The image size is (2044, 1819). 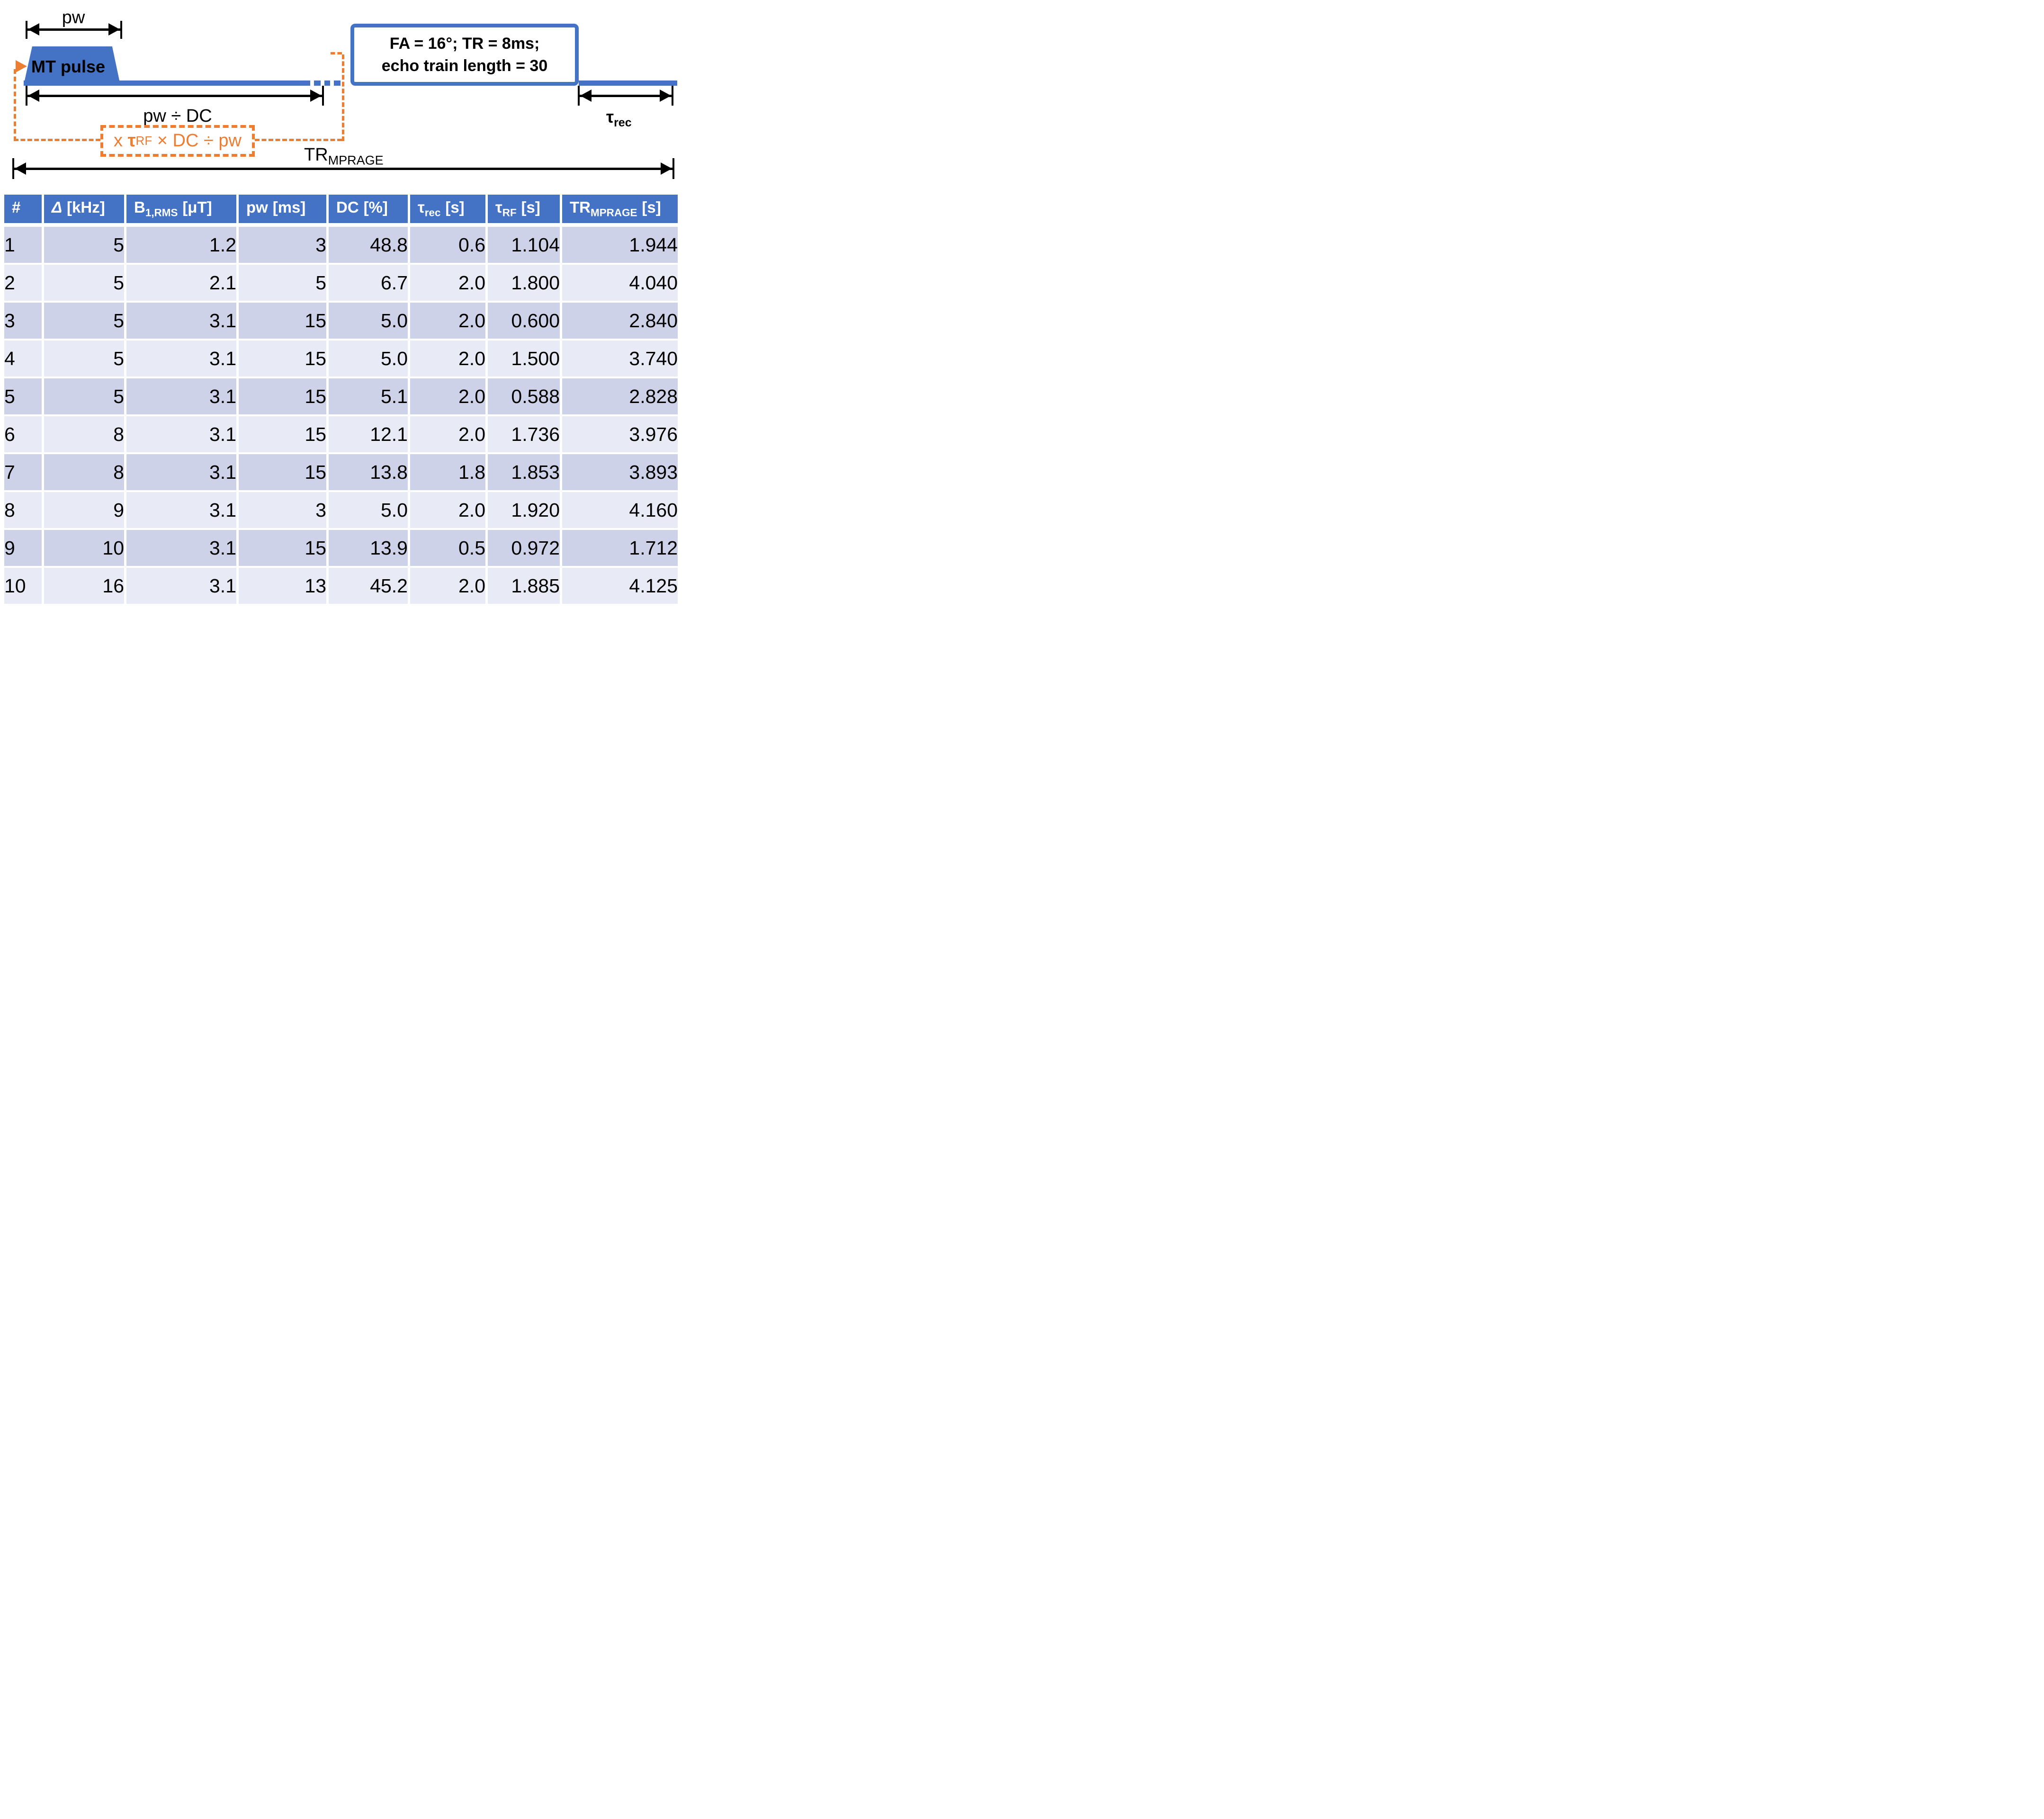 What do you see at coordinates (23, 586) in the screenshot?
I see `cell-index: 10` at bounding box center [23, 586].